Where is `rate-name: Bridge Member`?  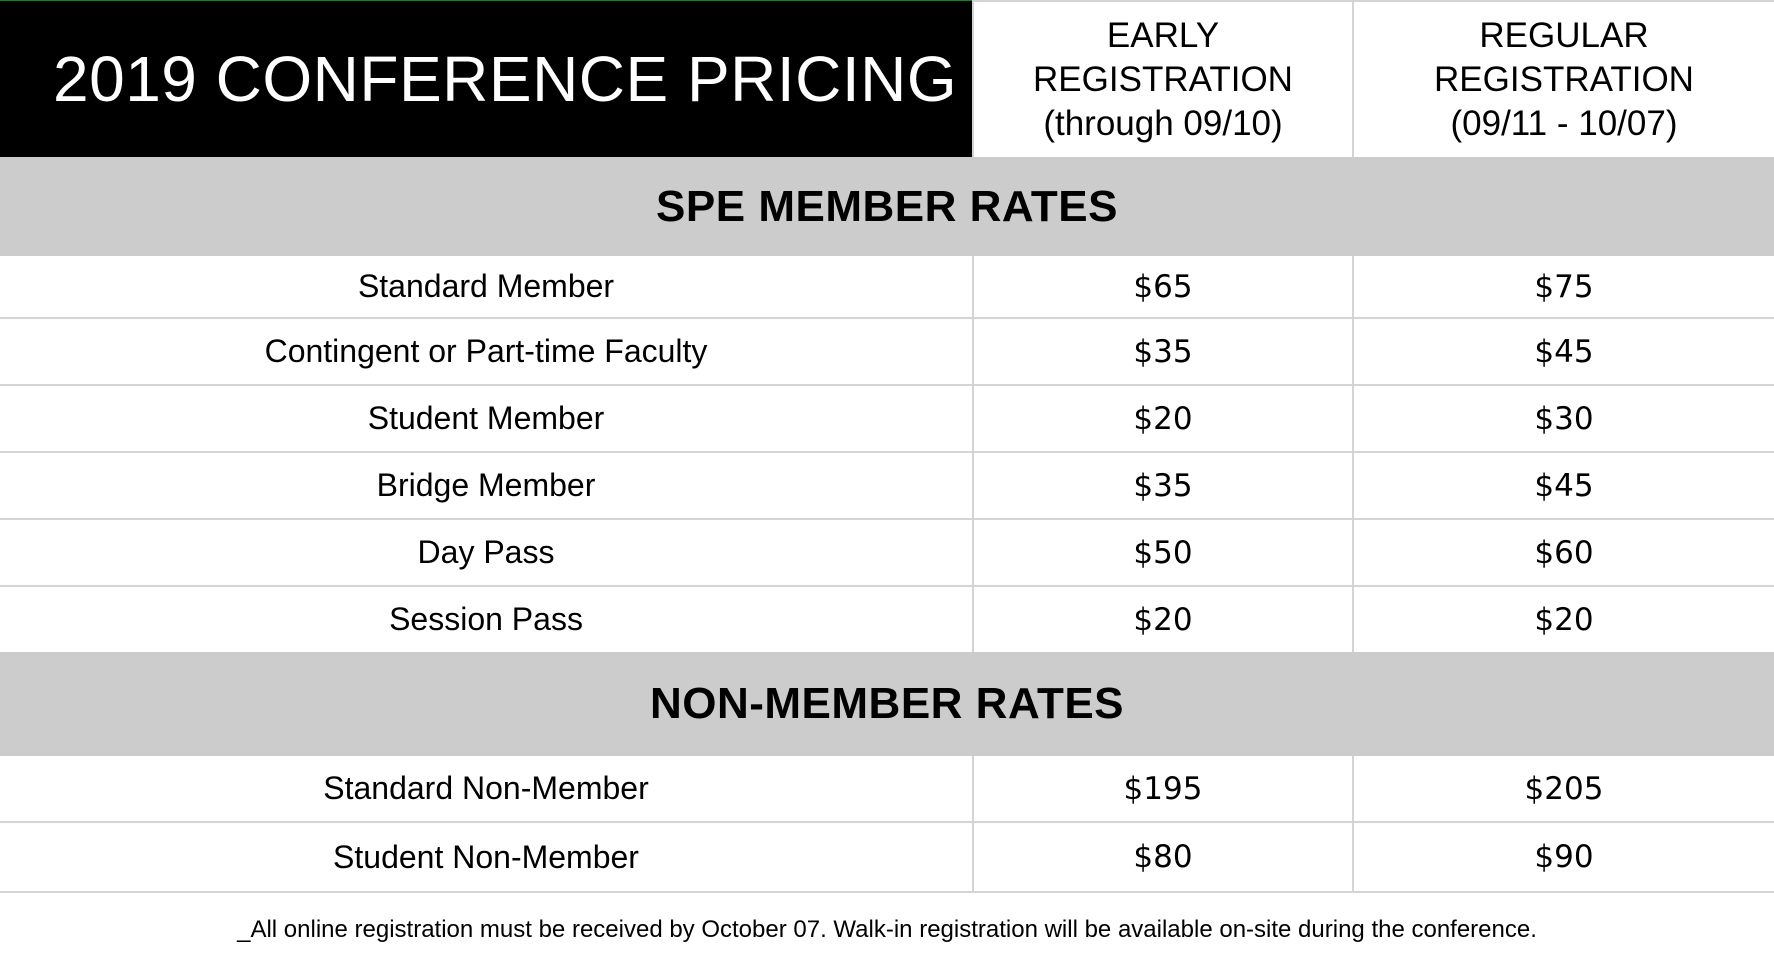
rate-name: Bridge Member is located at coordinates (486, 486).